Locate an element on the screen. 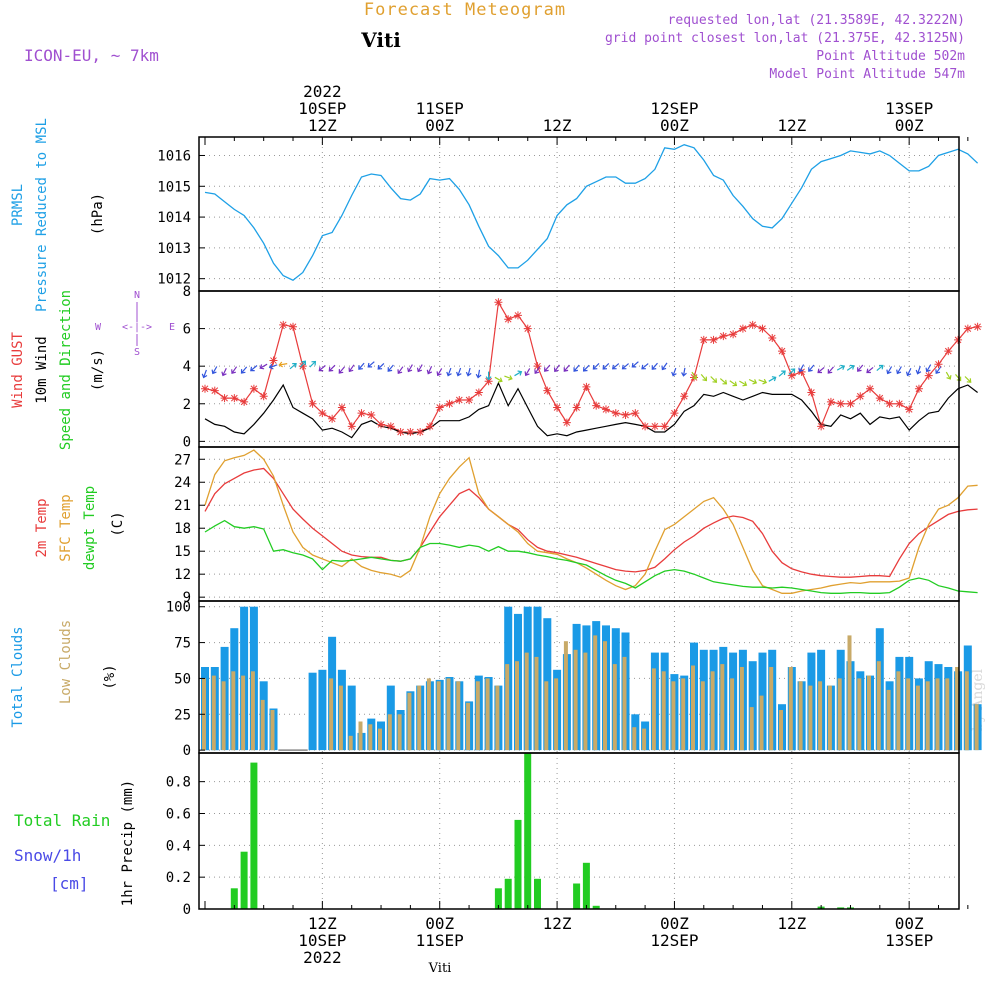 The width and height of the screenshot is (1000, 1000). total-rain-label: Total Rain is located at coordinates (62, 820).